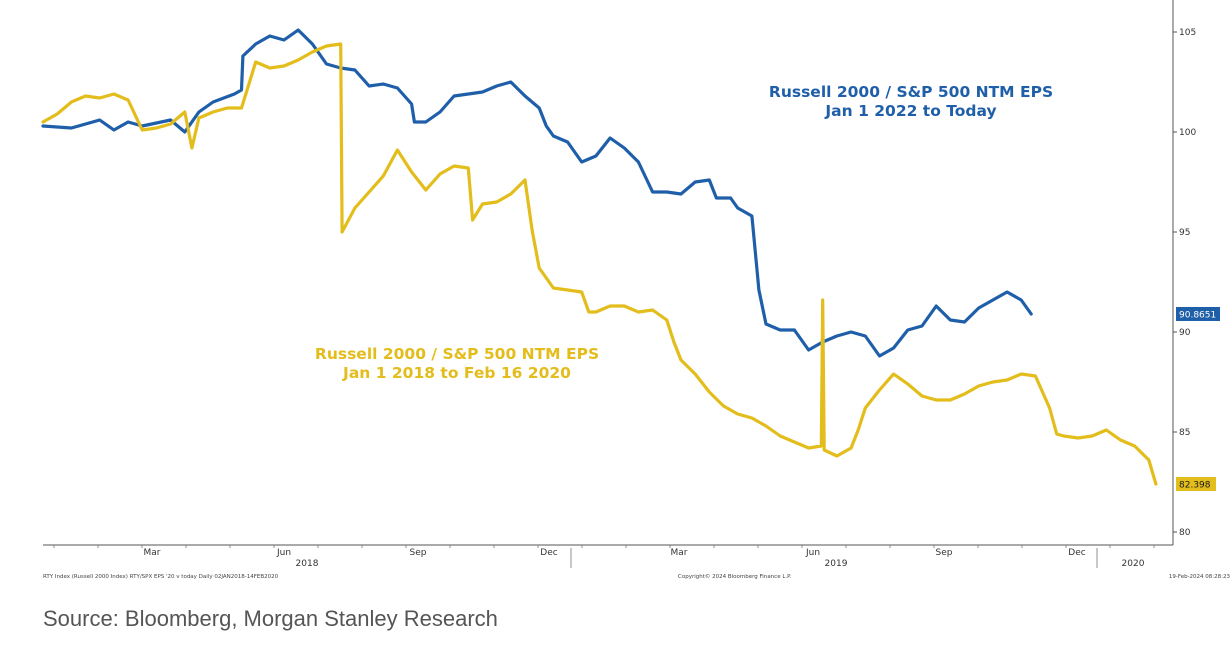 This screenshot has height=652, width=1232. What do you see at coordinates (457, 354) in the screenshot?
I see `yellow-series-annotation-line1: Russell 2000 / S&P 500 NTM EPS` at bounding box center [457, 354].